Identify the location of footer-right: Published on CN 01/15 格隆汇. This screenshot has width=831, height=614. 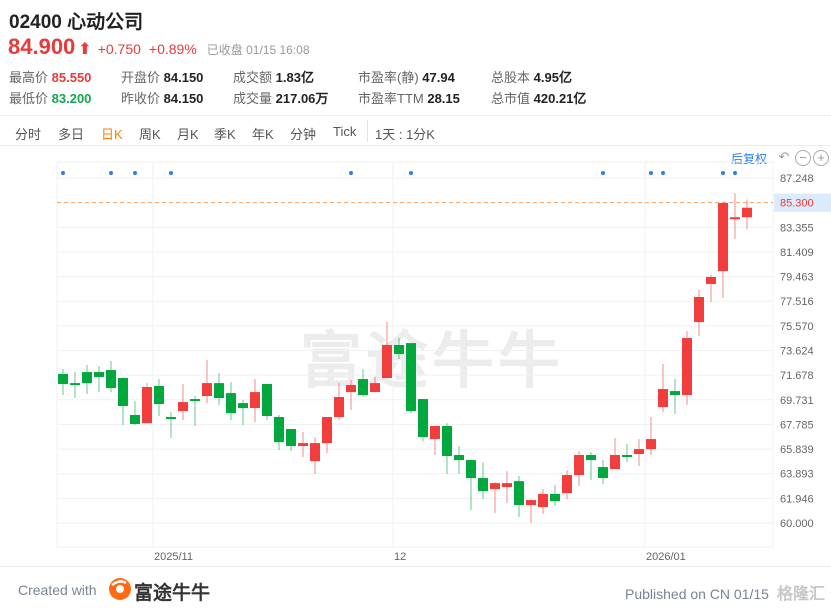
(725, 592).